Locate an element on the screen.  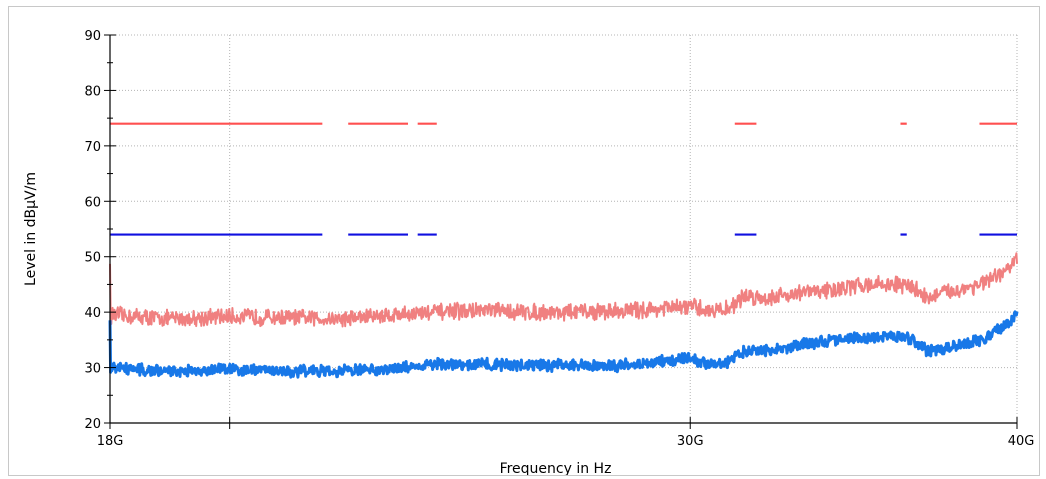
x-tick-label: 18G is located at coordinates (110, 441).